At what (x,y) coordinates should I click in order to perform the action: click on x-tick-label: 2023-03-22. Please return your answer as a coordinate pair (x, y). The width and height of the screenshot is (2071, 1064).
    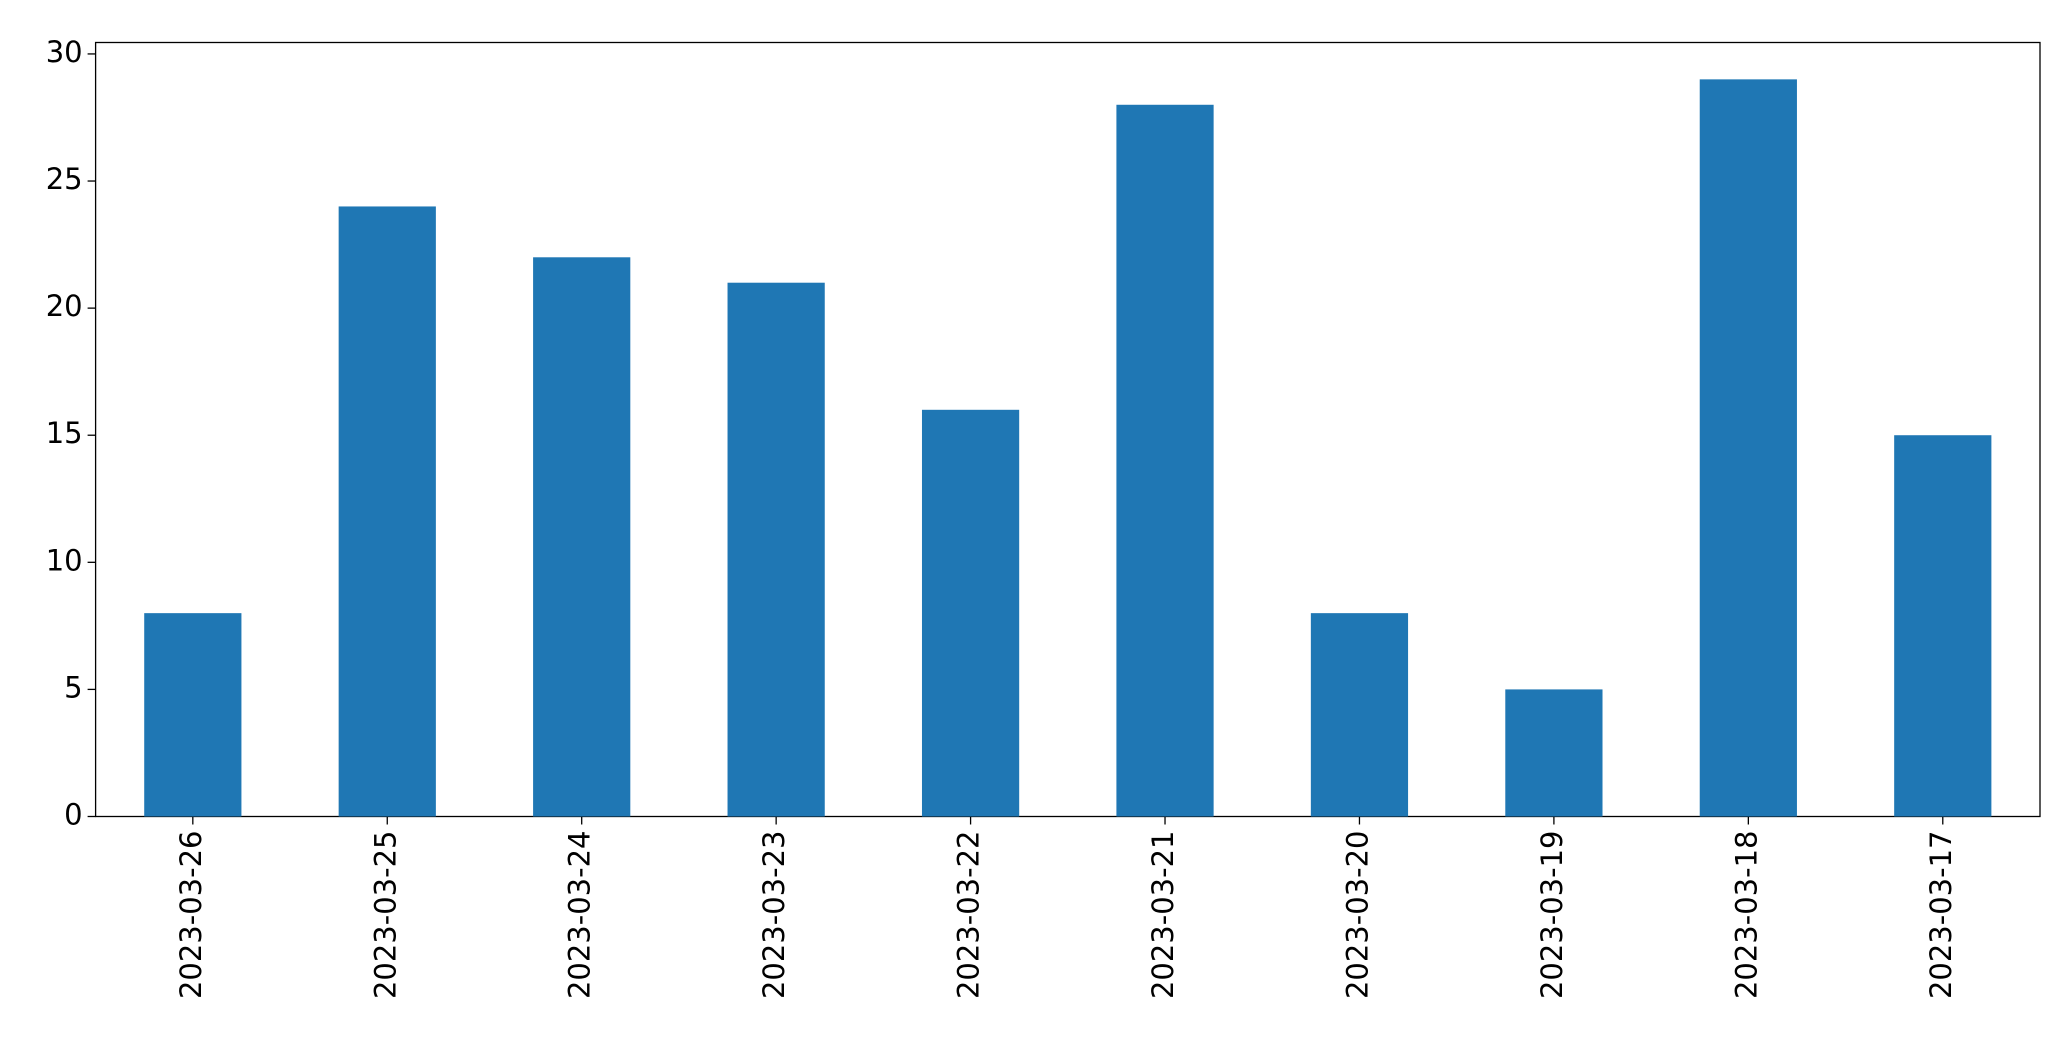
    Looking at the image, I should click on (969, 915).